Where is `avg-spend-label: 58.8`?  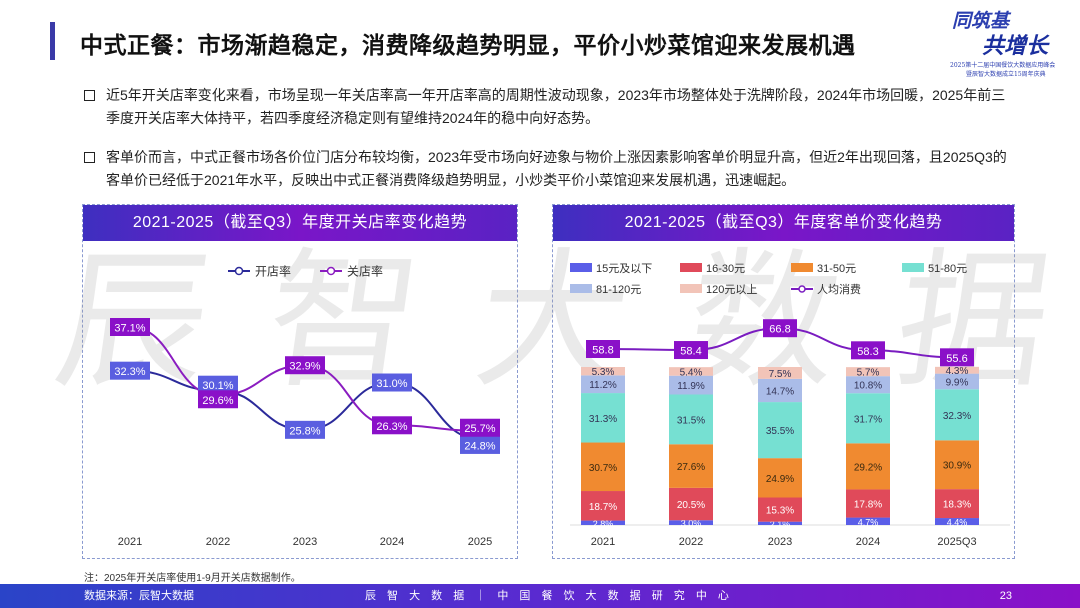 avg-spend-label: 58.8 is located at coordinates (602, 351).